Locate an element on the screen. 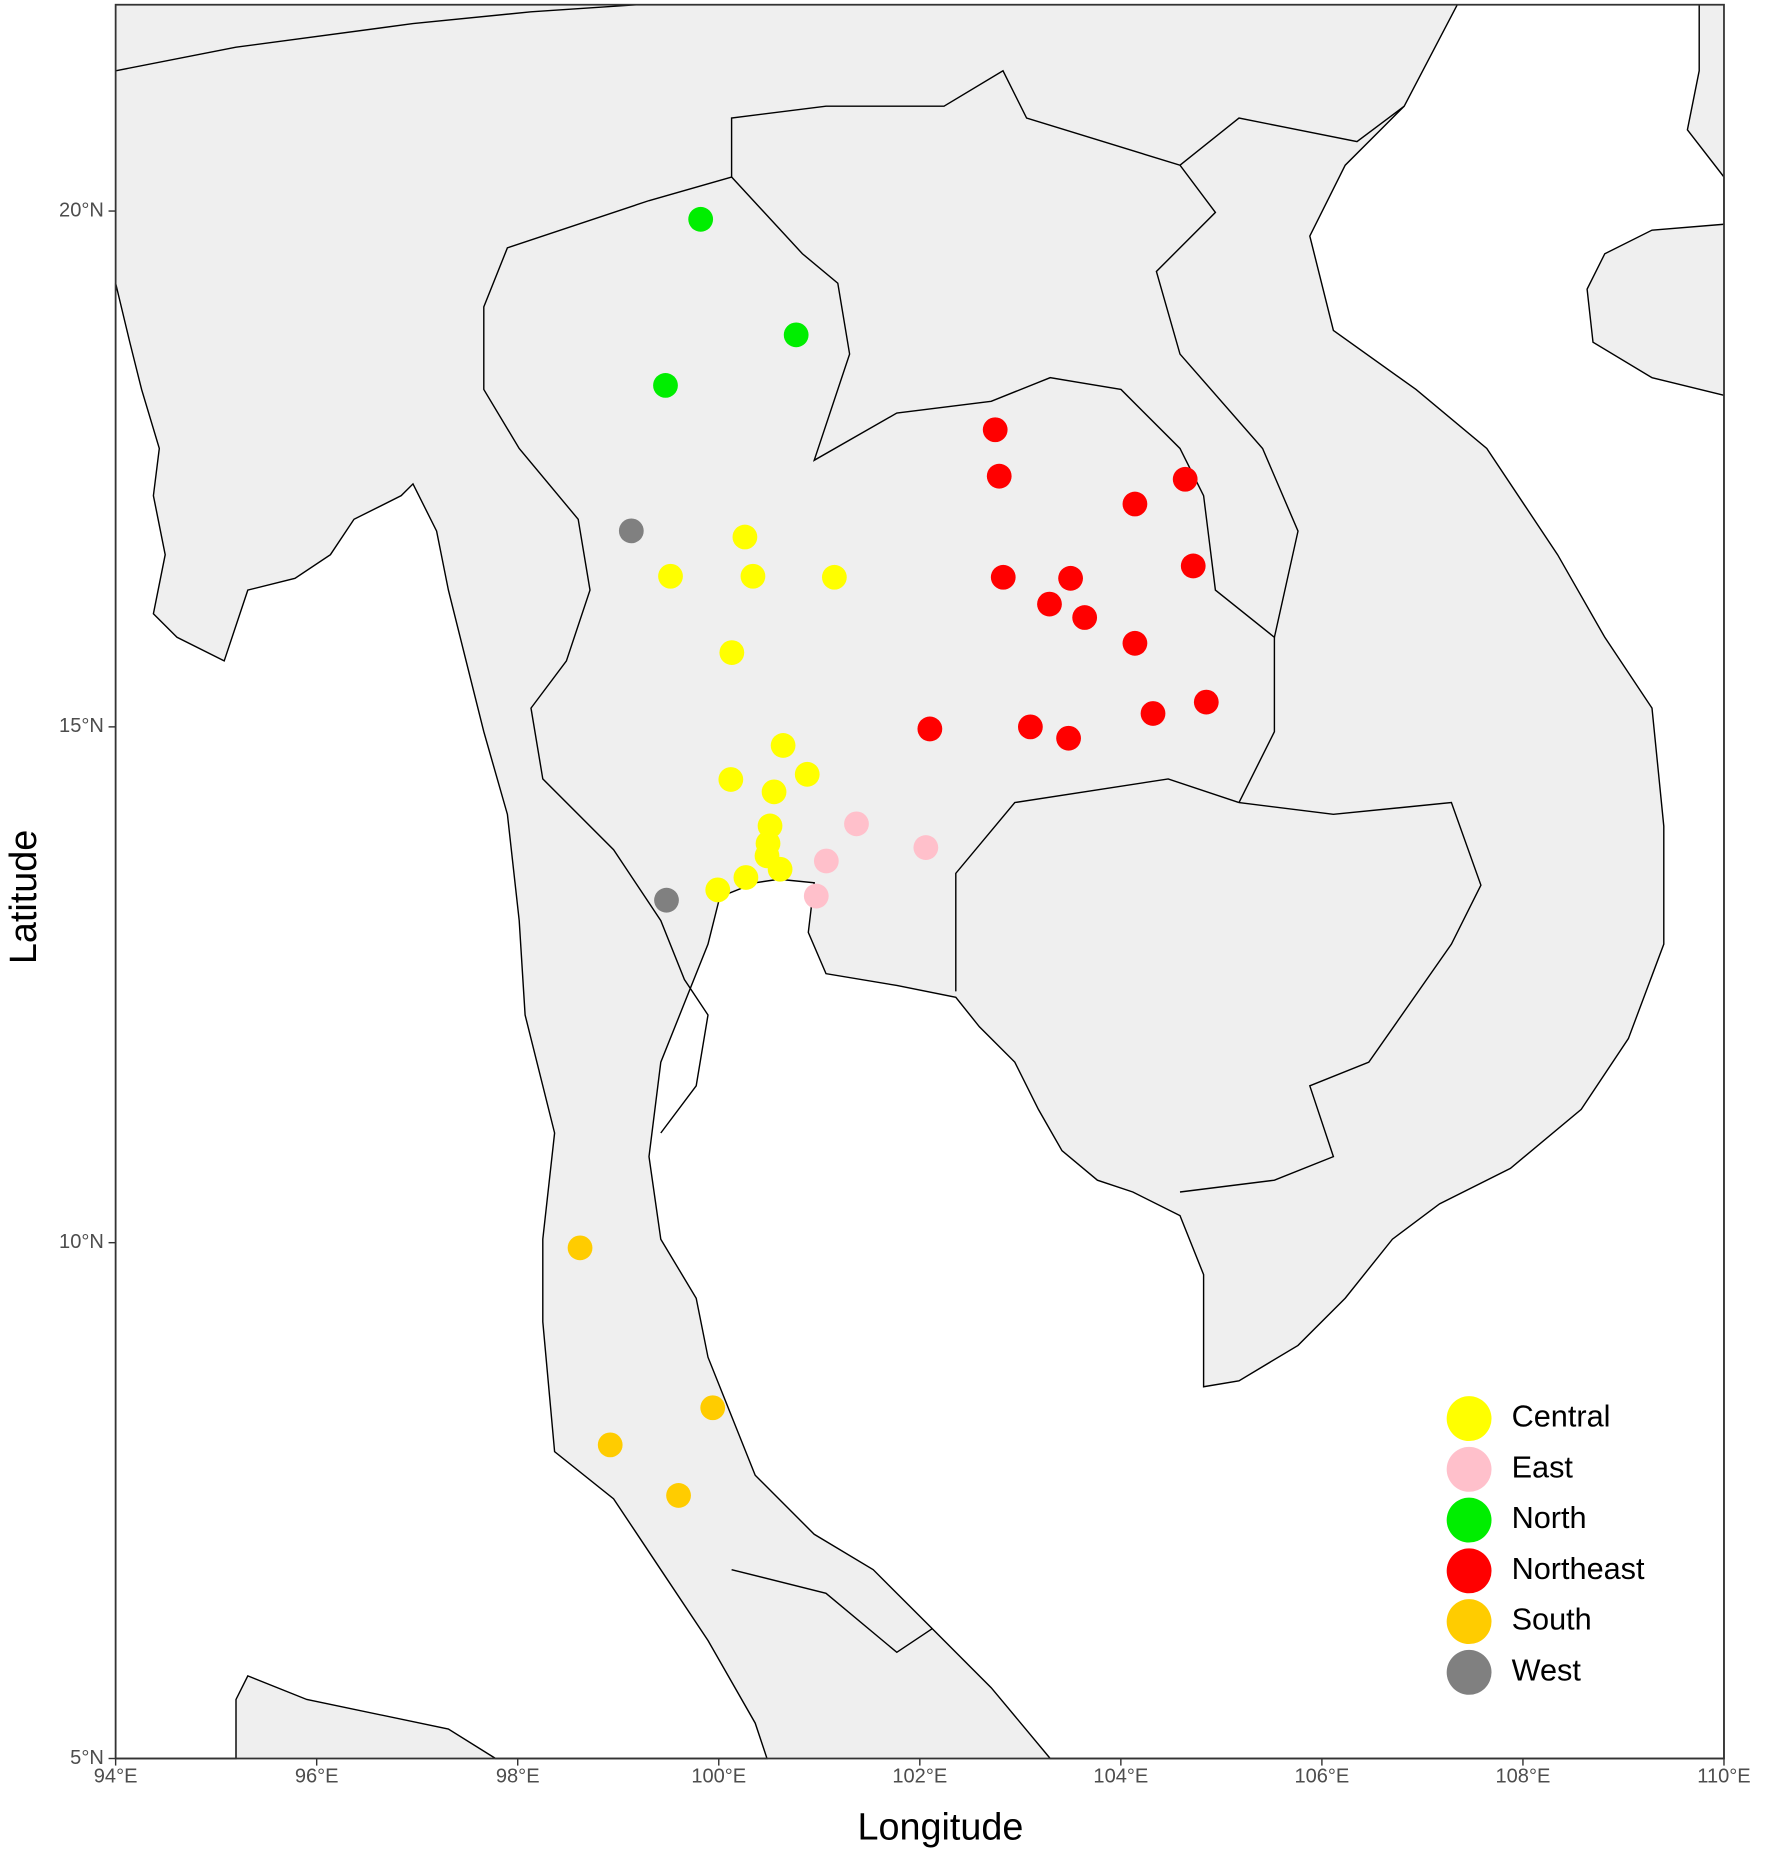 The width and height of the screenshot is (1770, 1860). legend-label: Northeast is located at coordinates (1578, 1568).